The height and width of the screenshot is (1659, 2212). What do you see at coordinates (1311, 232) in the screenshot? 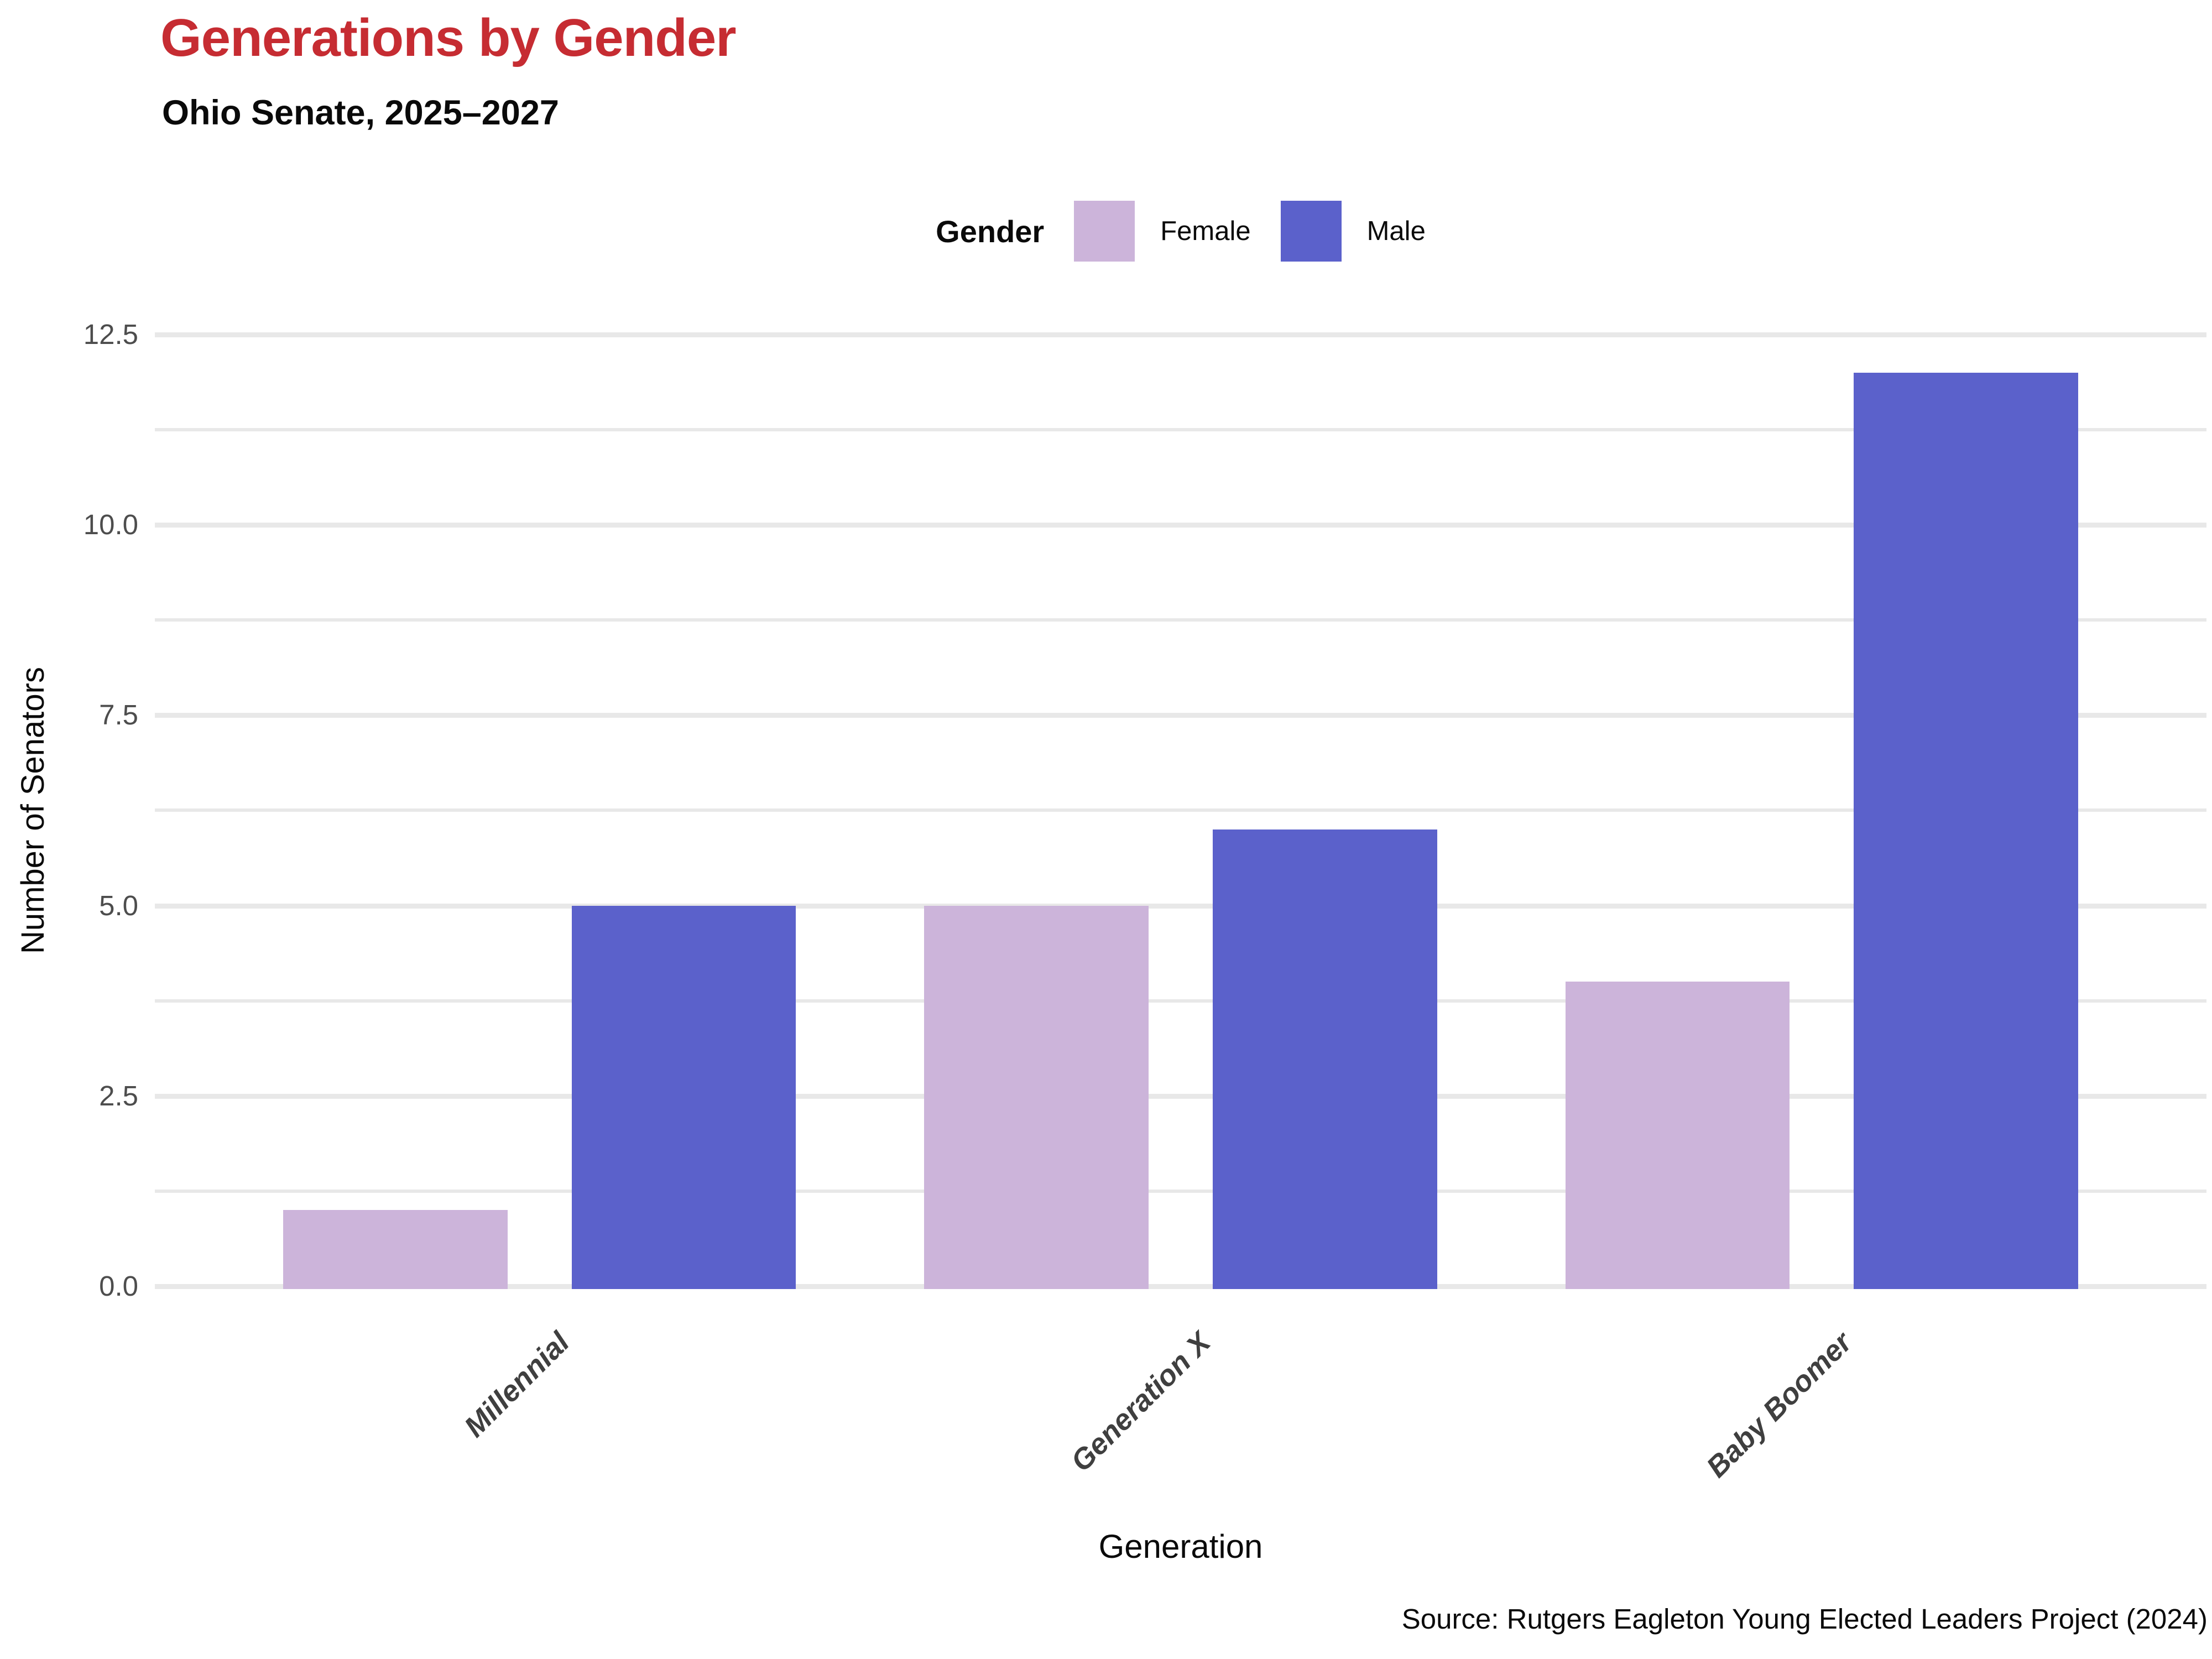
I see `legend-swatch-male` at bounding box center [1311, 232].